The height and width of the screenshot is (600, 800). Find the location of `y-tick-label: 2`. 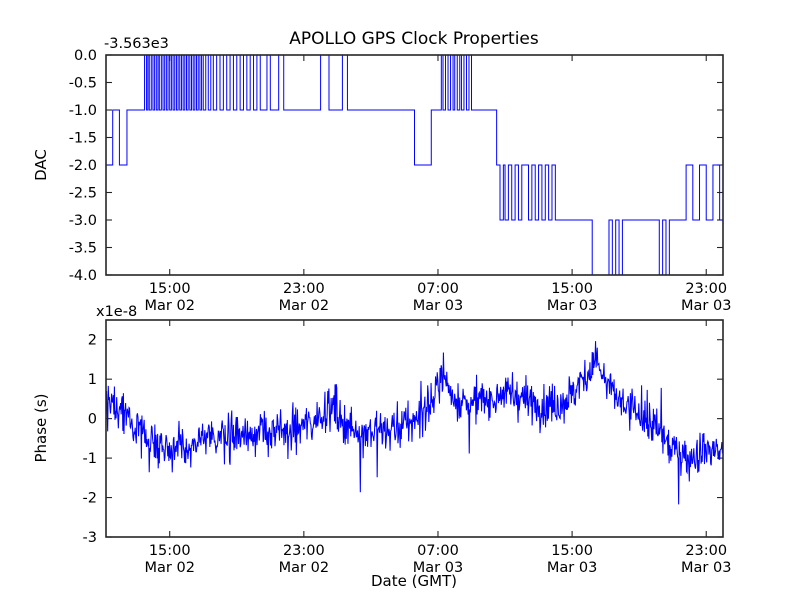

y-tick-label: 2 is located at coordinates (92, 341).